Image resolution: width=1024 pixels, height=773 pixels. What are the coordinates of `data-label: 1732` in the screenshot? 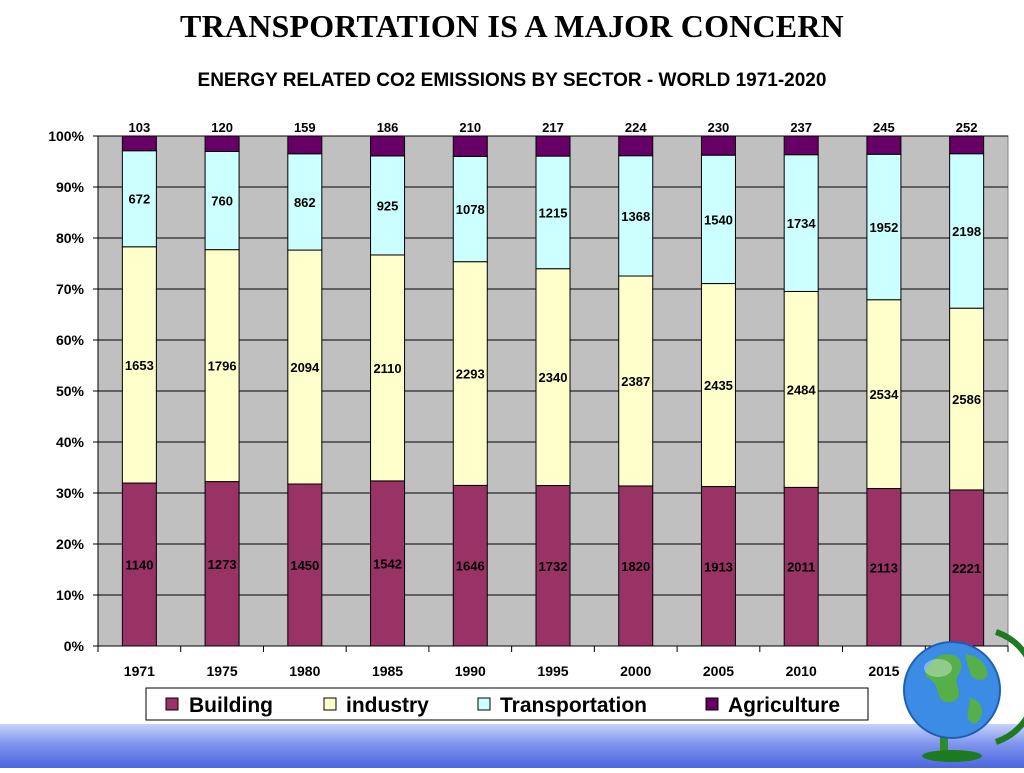 It's located at (553, 566).